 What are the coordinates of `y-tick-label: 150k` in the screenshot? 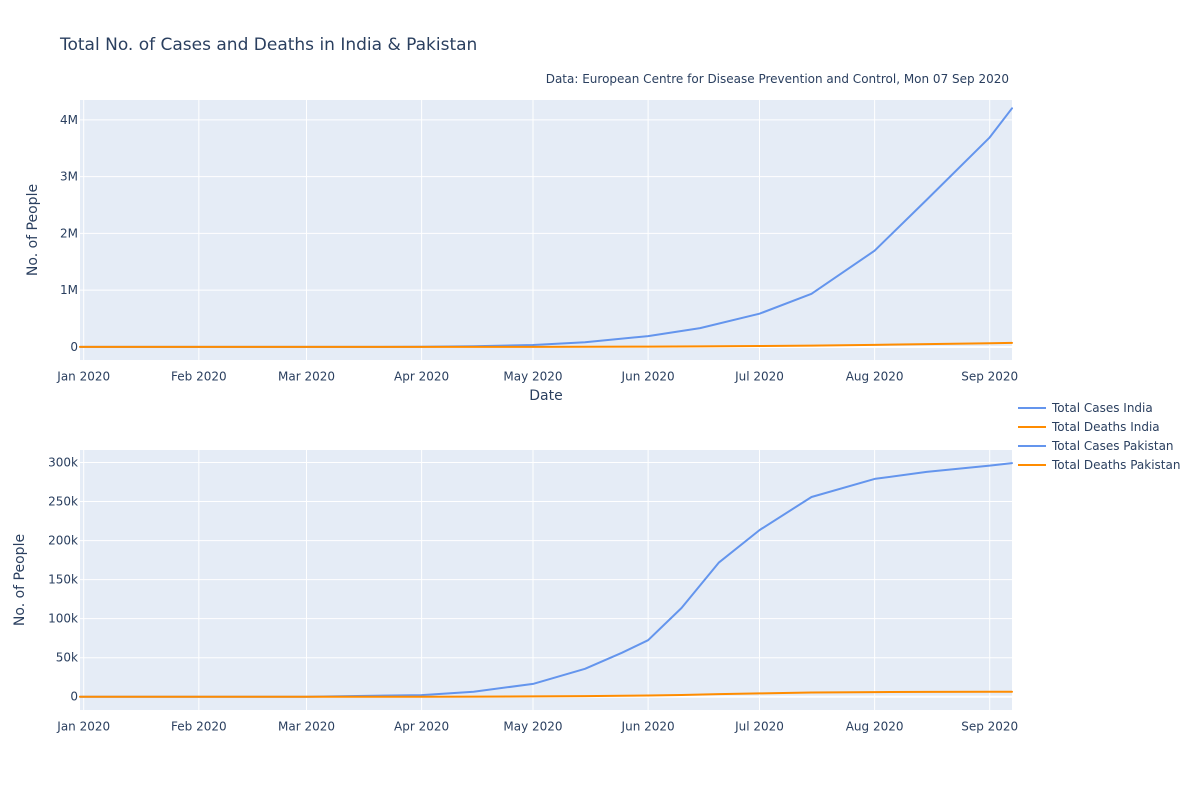 It's located at (63, 580).